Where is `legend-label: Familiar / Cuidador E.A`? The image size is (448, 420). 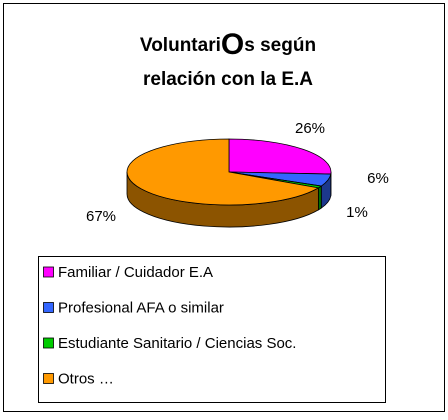 legend-label: Familiar / Cuidador E.A is located at coordinates (135, 272).